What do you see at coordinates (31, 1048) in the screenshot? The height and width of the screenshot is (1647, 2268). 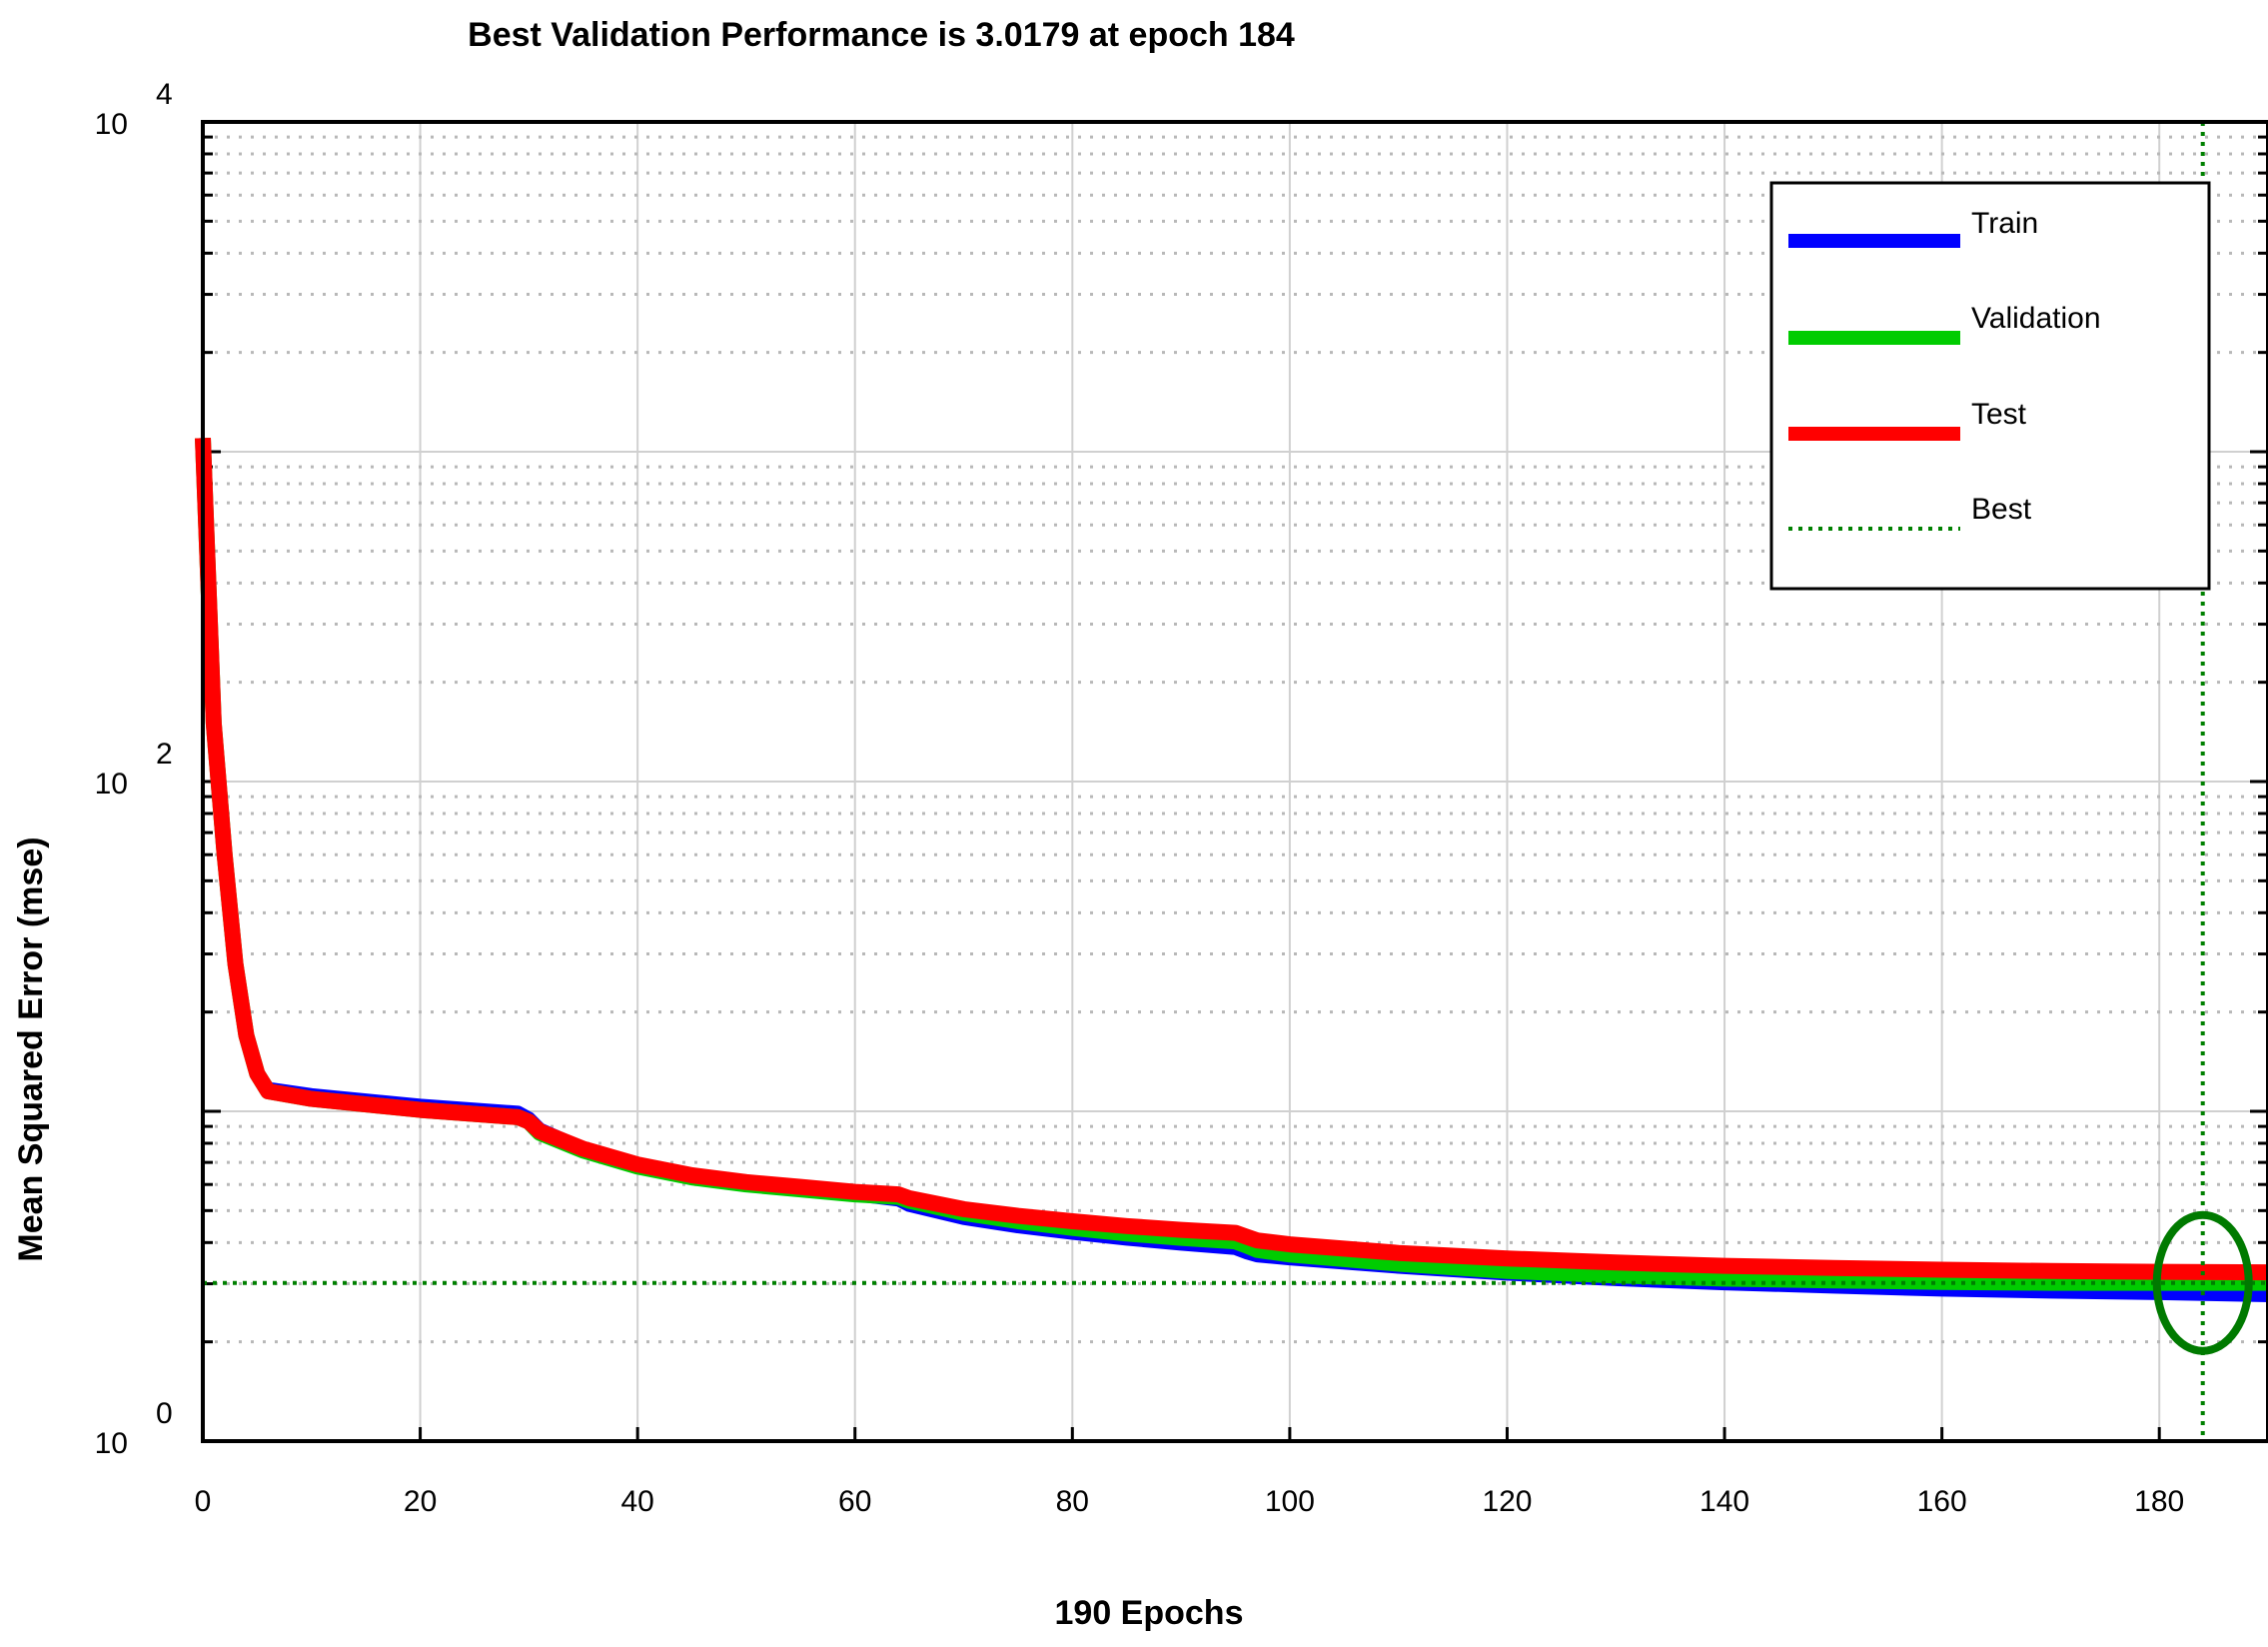 I see `y-axis-label: Mean Squared Error (mse)` at bounding box center [31, 1048].